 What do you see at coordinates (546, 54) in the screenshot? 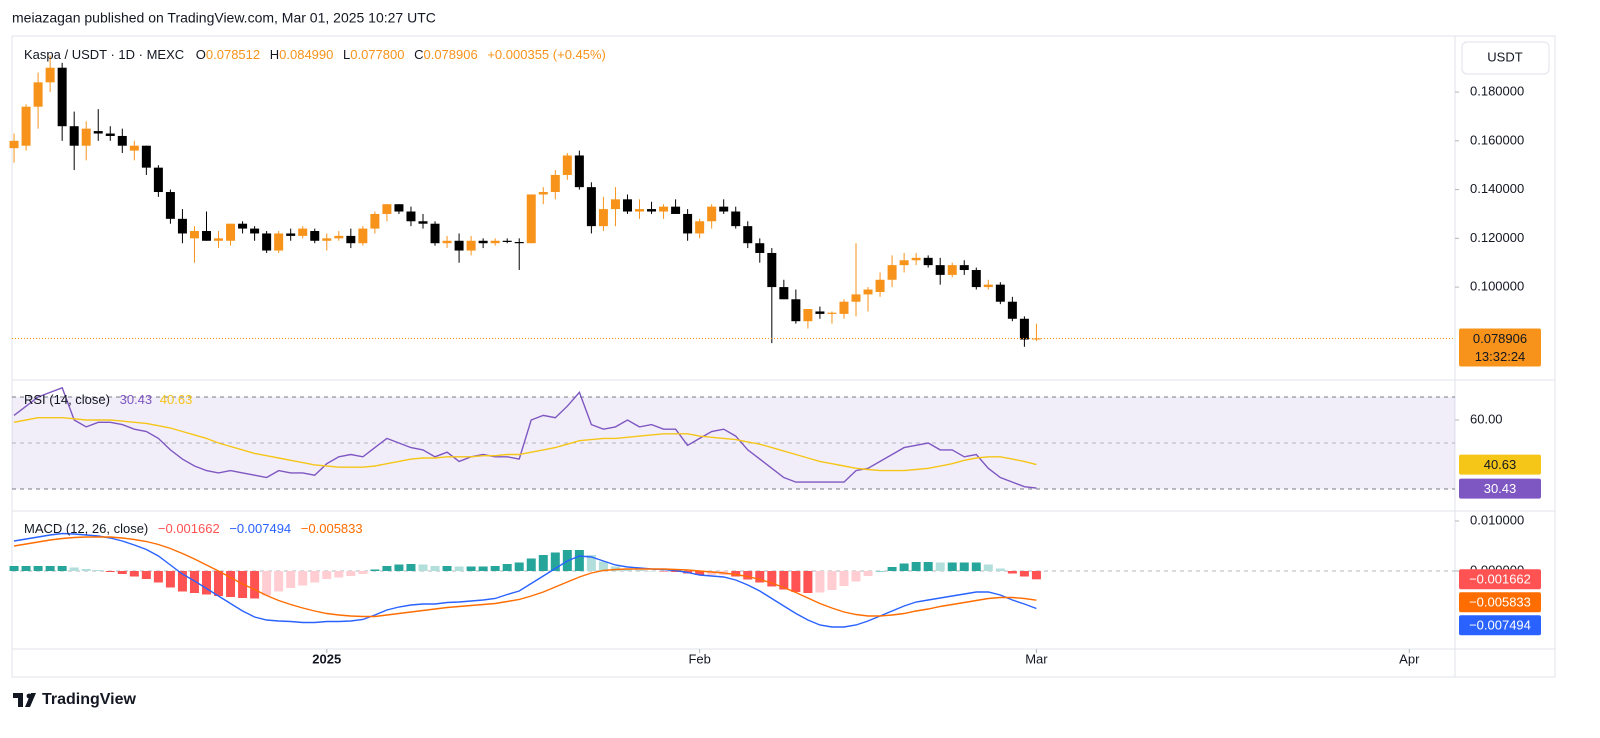
I see `price-change: +0.000355 (+0.45%)` at bounding box center [546, 54].